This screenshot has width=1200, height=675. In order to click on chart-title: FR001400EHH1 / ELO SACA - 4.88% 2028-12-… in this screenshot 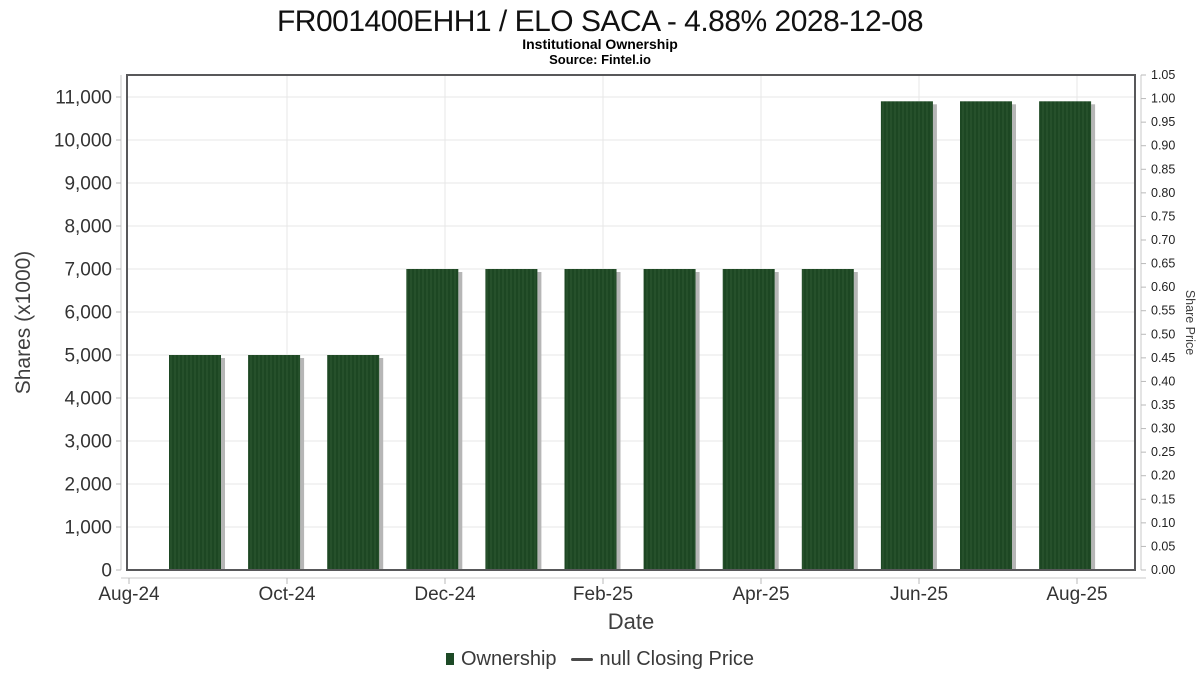, I will do `click(600, 21)`.